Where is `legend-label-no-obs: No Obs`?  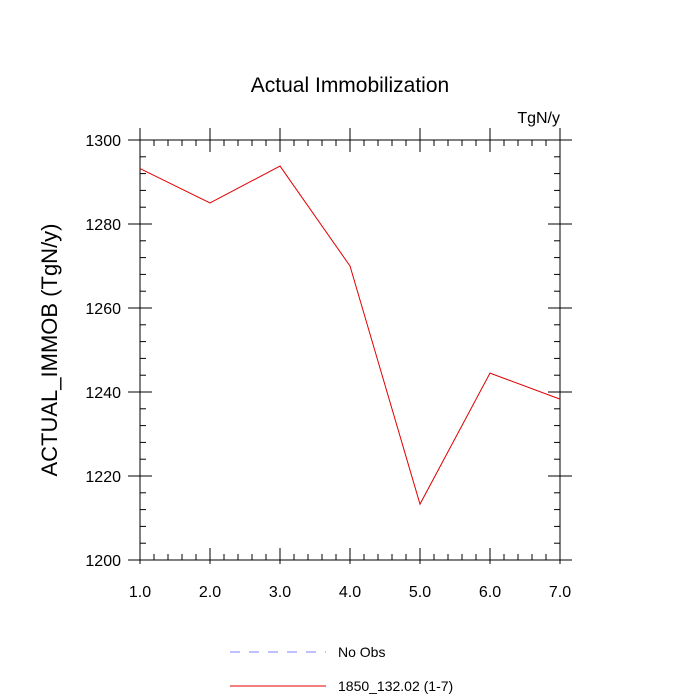 legend-label-no-obs: No Obs is located at coordinates (361, 652).